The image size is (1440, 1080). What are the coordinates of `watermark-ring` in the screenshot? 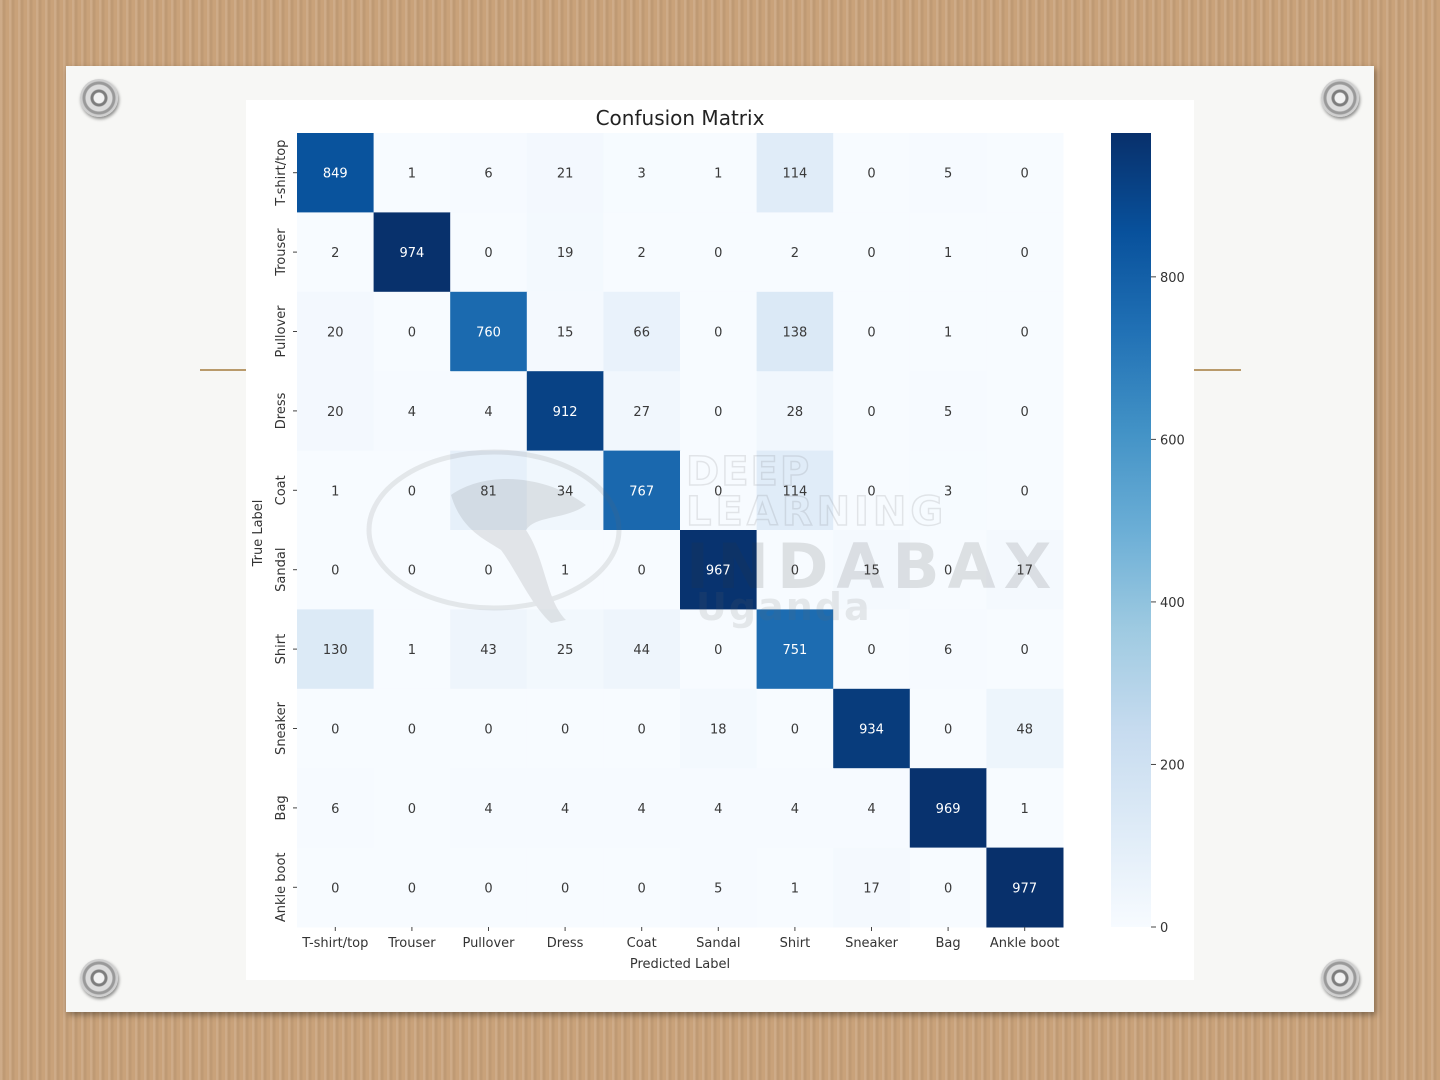 It's located at (494, 530).